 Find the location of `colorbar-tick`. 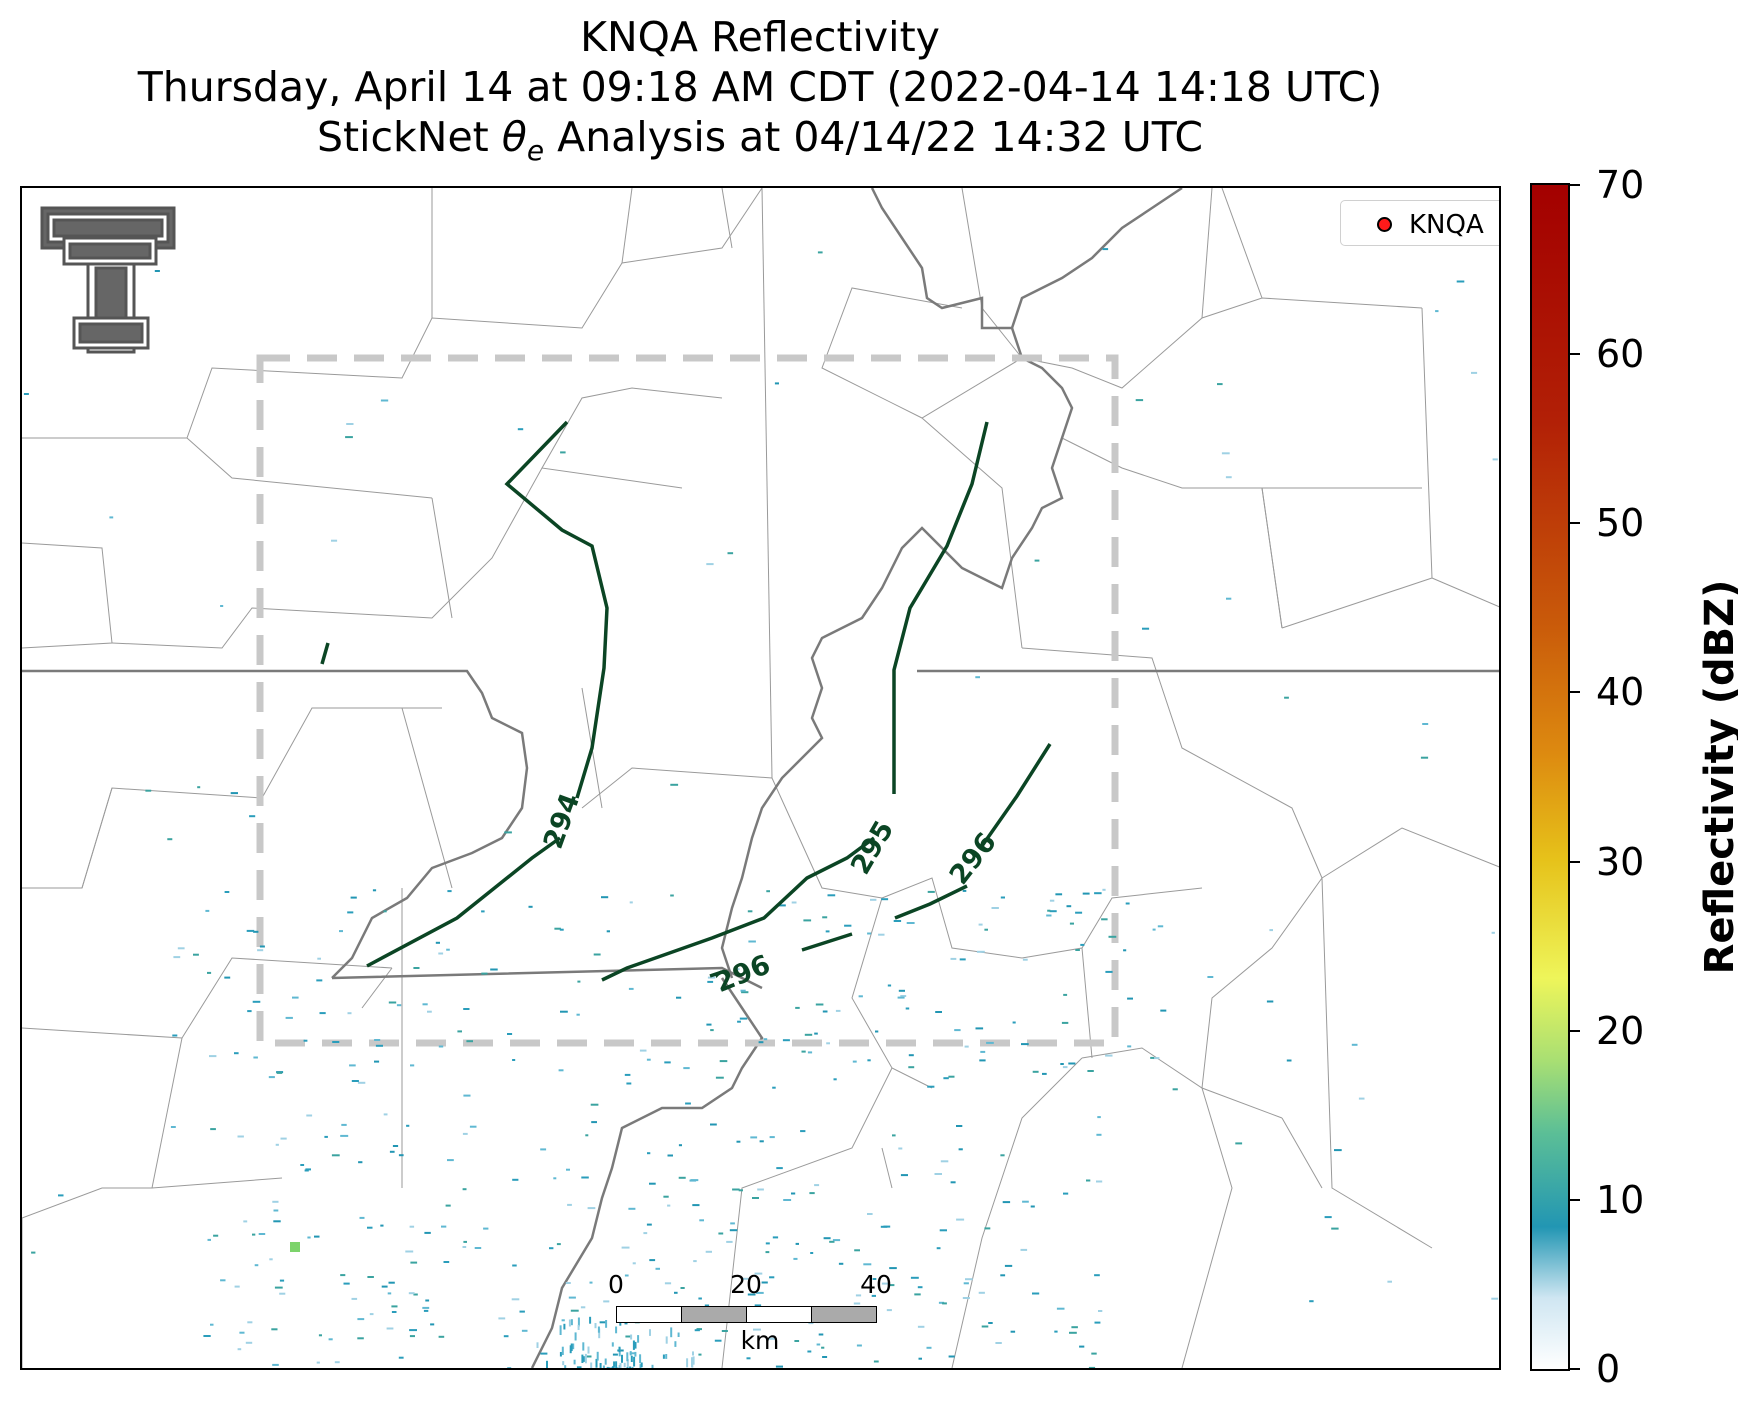

colorbar-tick is located at coordinates (1575, 861).